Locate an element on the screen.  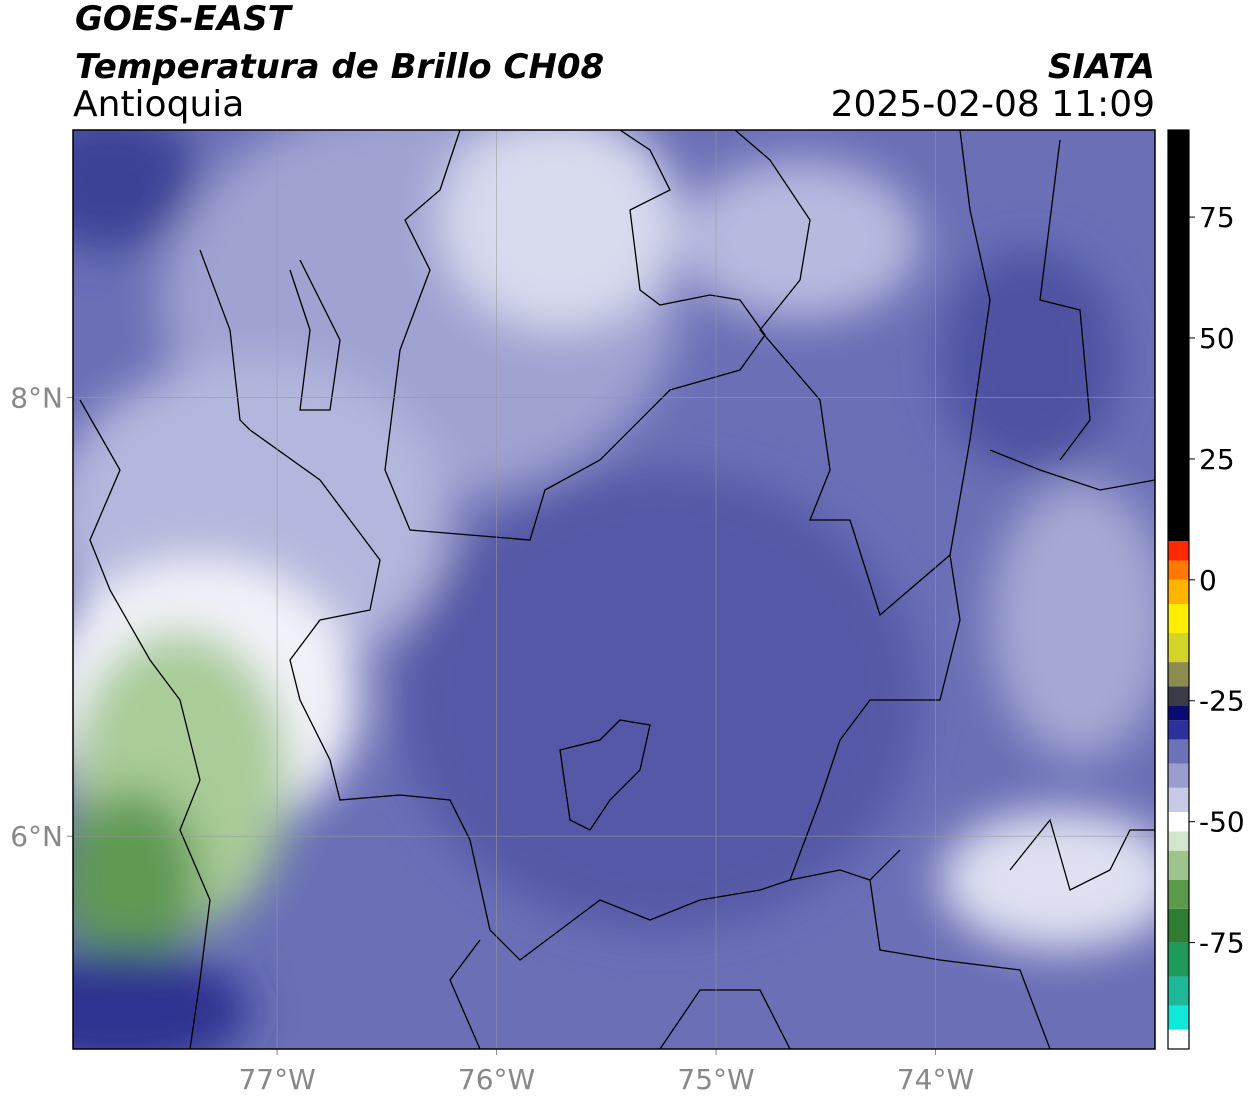
colorbar-tick-label: -50 is located at coordinates (1222, 822).